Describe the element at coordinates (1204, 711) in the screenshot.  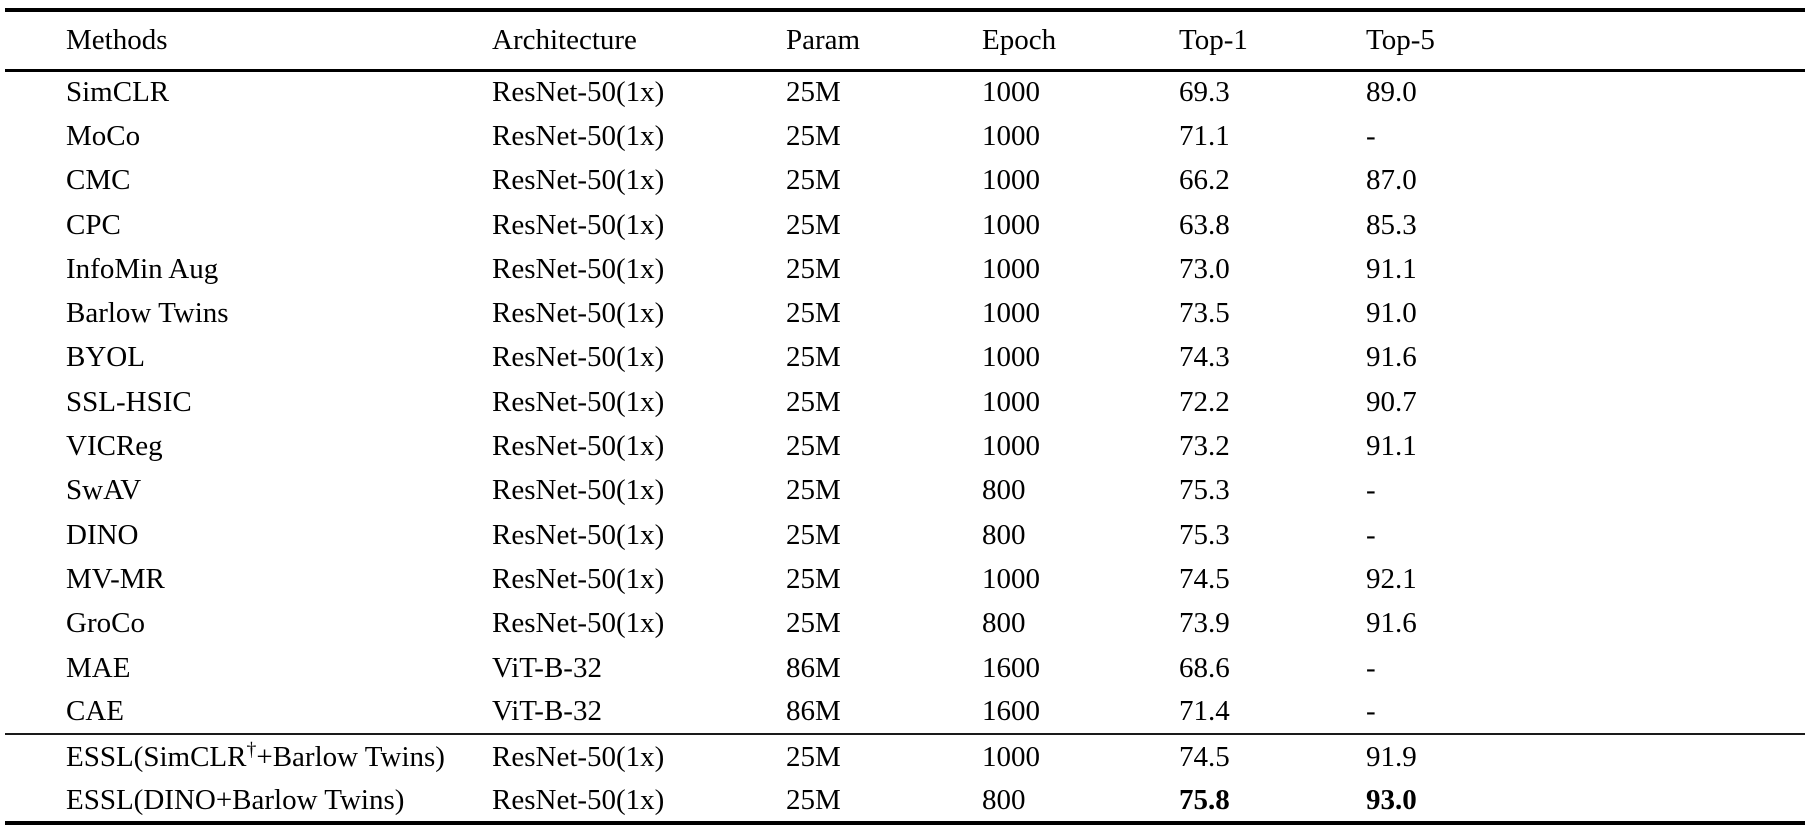
I see `cell-top1: 71.4` at that location.